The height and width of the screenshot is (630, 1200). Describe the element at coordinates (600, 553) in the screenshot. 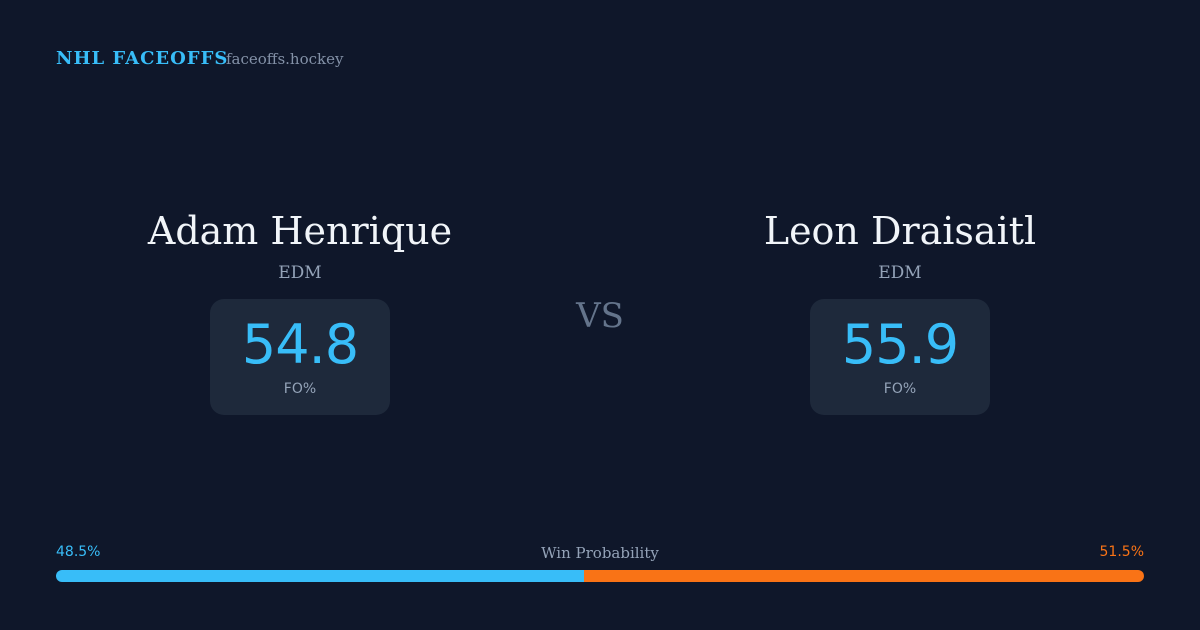

I see `win-probability-title: Win Probability` at that location.